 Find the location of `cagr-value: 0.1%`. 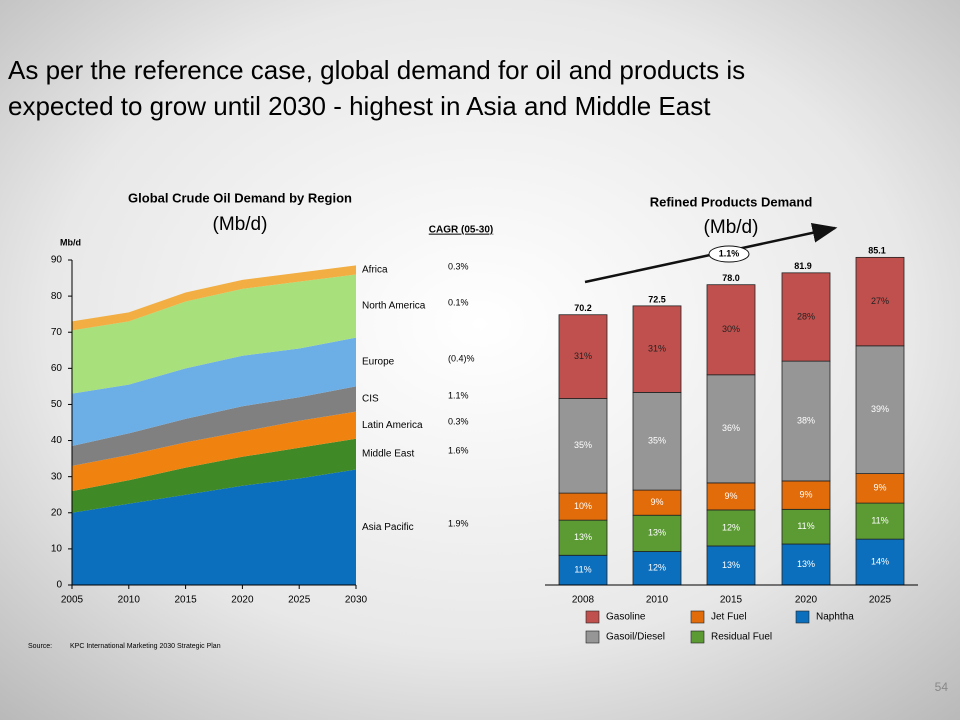

cagr-value: 0.1% is located at coordinates (458, 302).